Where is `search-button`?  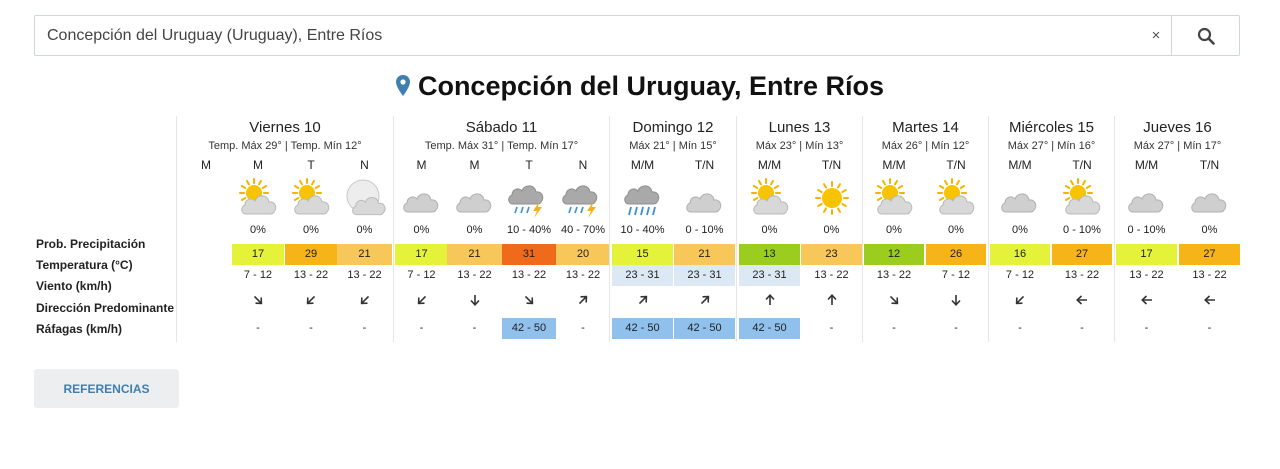 search-button is located at coordinates (1205, 35).